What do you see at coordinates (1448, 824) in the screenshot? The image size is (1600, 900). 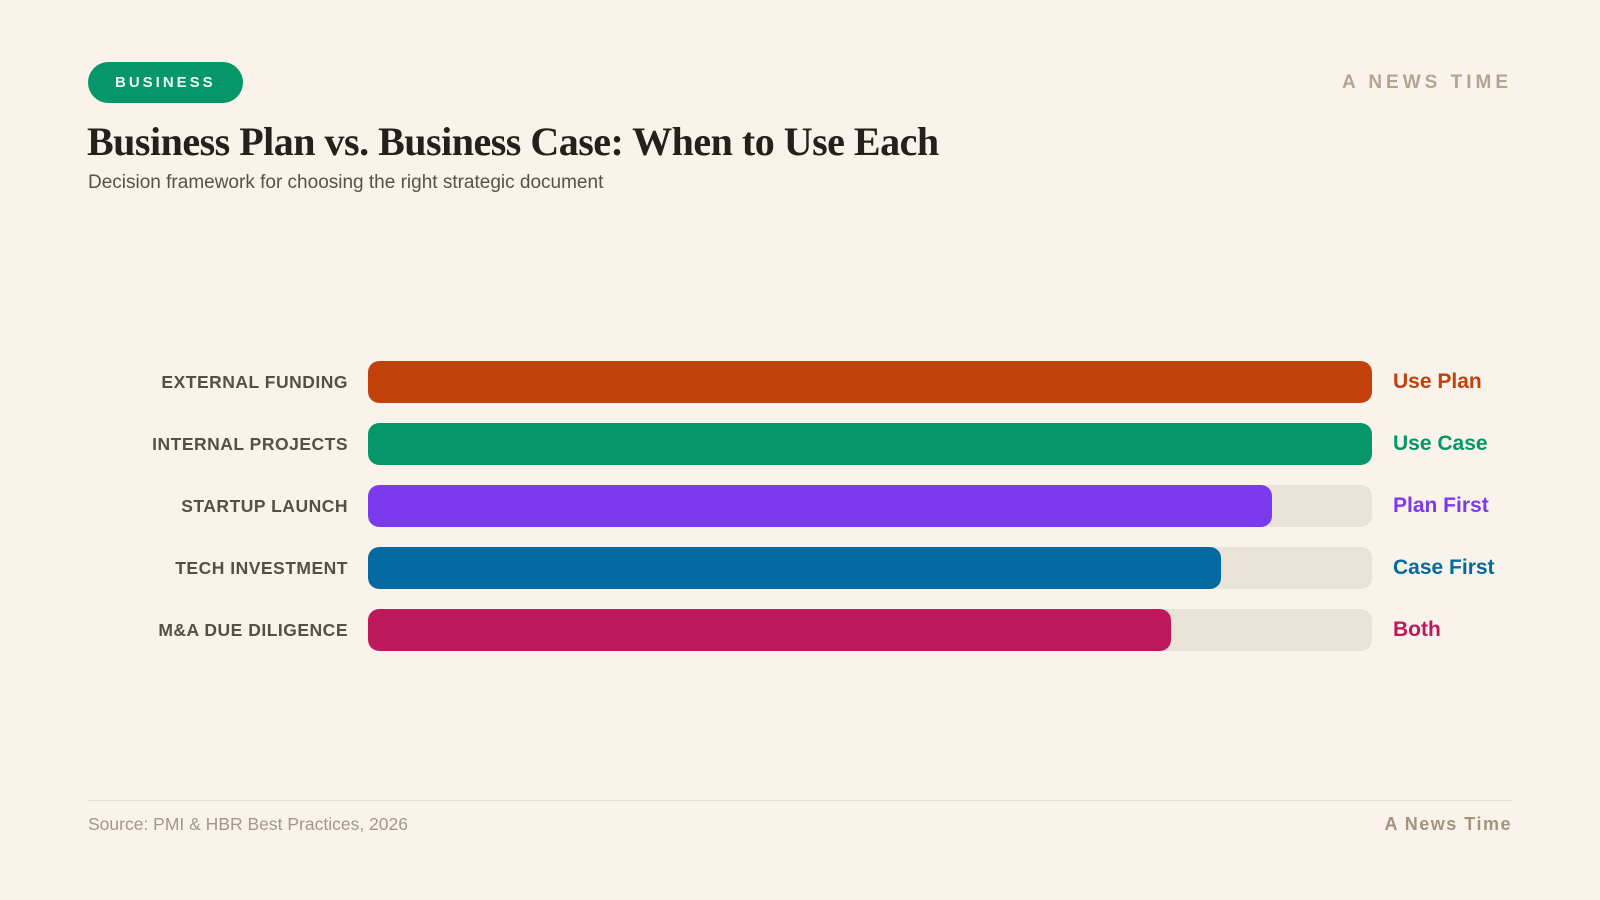 I see `footer-brand: A News Time` at bounding box center [1448, 824].